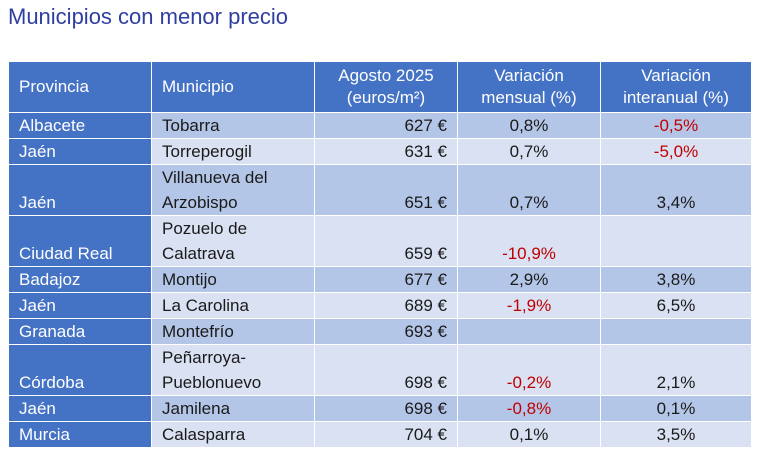  What do you see at coordinates (386, 87) in the screenshot?
I see `header-precio: Agosto 2025 (euros/m²)` at bounding box center [386, 87].